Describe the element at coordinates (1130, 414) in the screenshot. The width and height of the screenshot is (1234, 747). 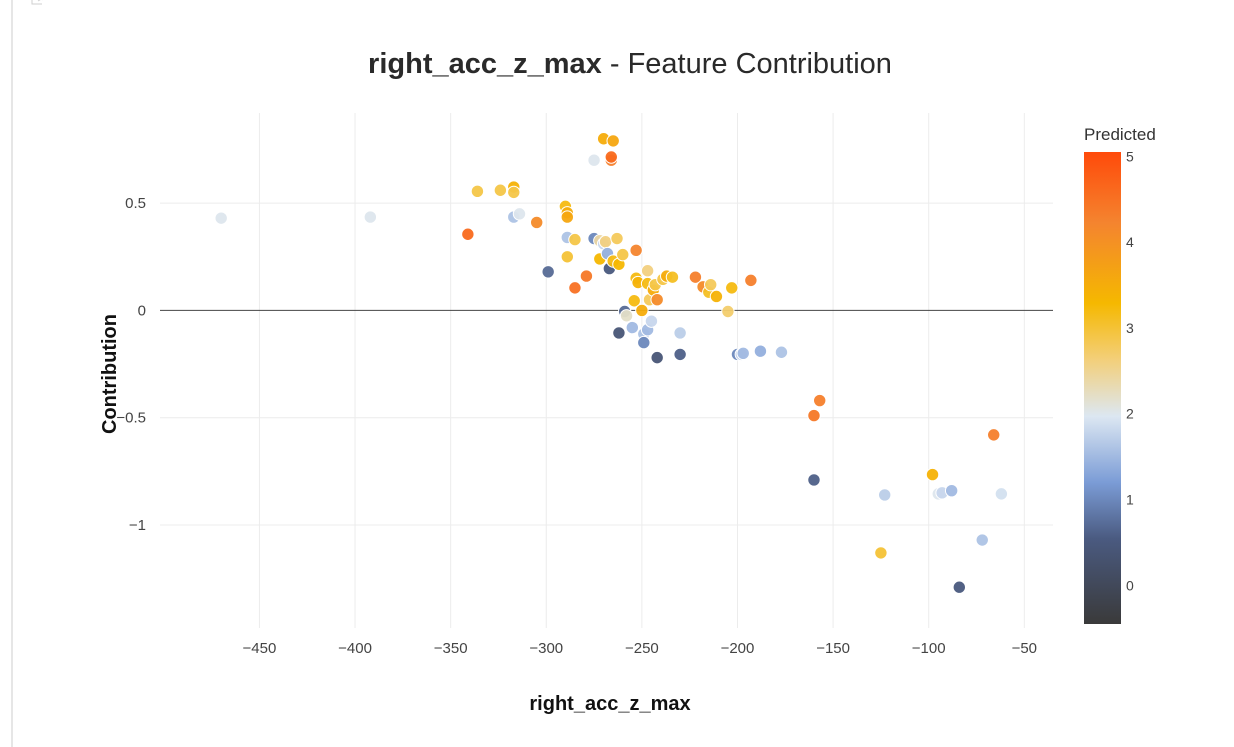
I see `colorbar-tick-label: 2` at that location.